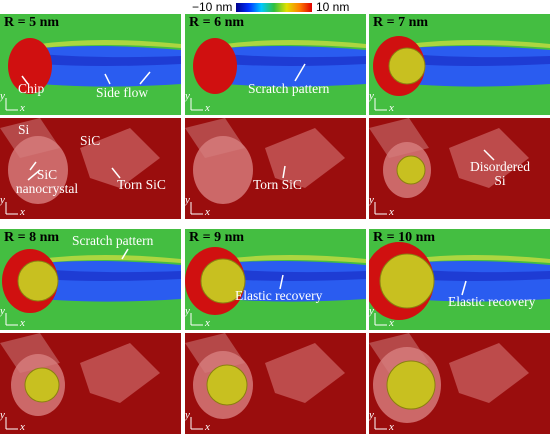 The image size is (550, 434). I want to click on panel-label: R = 10 nm, so click(404, 237).